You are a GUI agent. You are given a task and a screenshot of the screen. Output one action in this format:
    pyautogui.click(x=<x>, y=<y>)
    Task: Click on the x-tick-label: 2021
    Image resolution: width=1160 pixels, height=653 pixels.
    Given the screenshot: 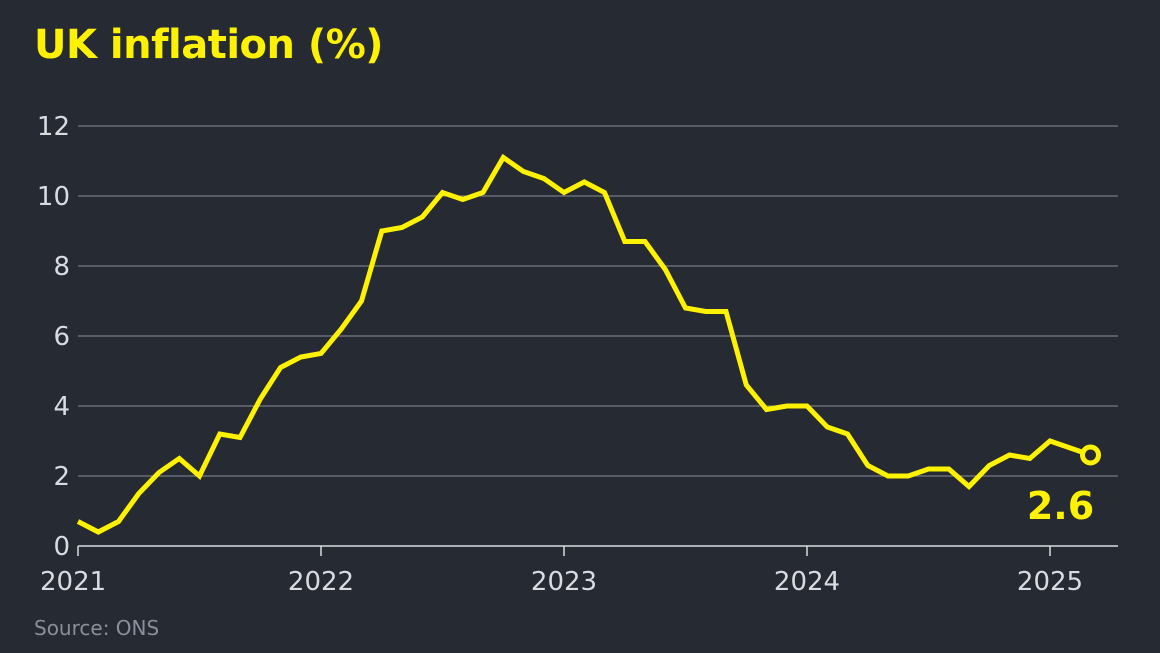 What is the action you would take?
    pyautogui.click(x=73, y=582)
    